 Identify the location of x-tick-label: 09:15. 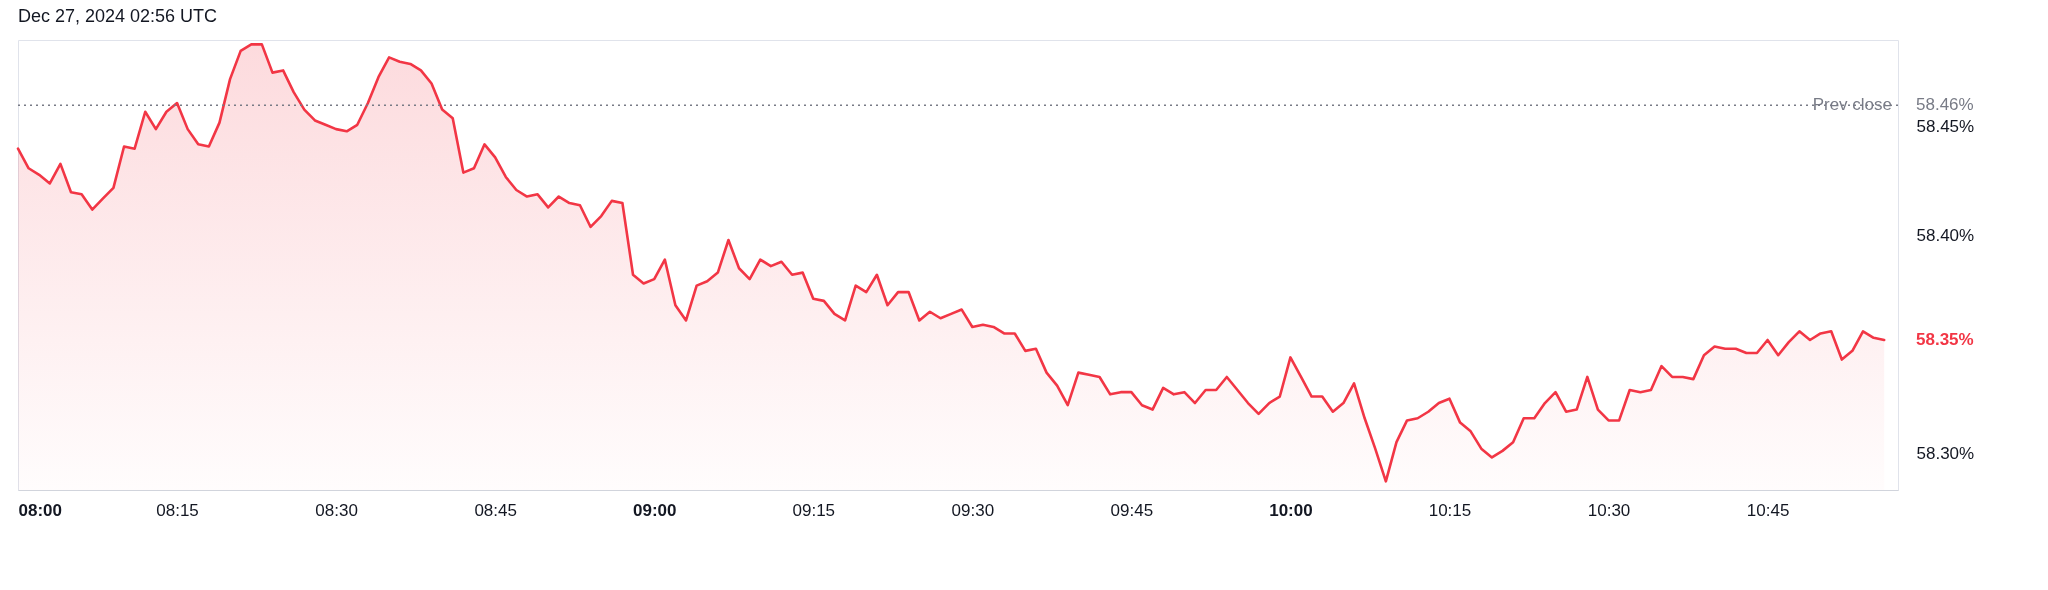
(814, 510).